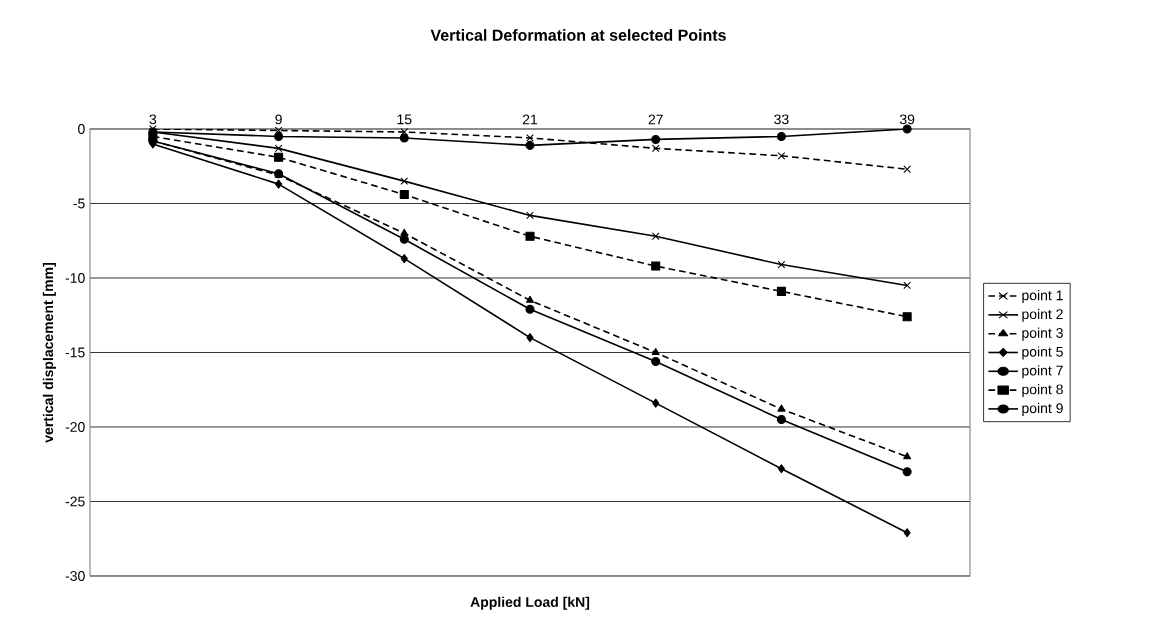  I want to click on y-tick-label: -5, so click(79, 203).